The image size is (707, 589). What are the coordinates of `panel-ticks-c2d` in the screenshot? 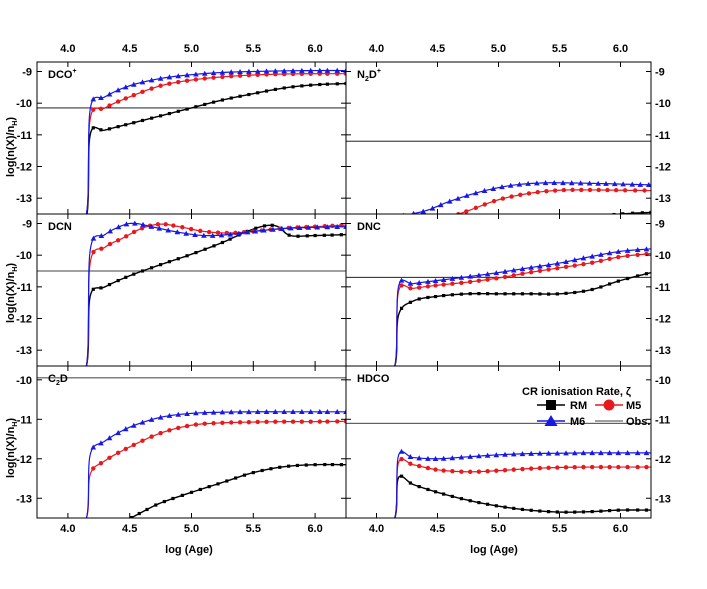 It's located at (191, 442).